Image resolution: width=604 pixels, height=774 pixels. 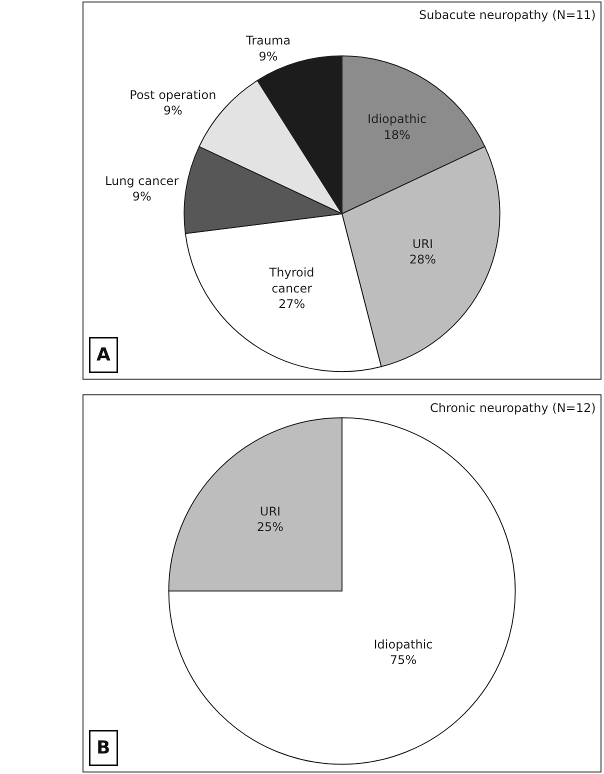 What do you see at coordinates (270, 527) in the screenshot?
I see `data-label: 25%` at bounding box center [270, 527].